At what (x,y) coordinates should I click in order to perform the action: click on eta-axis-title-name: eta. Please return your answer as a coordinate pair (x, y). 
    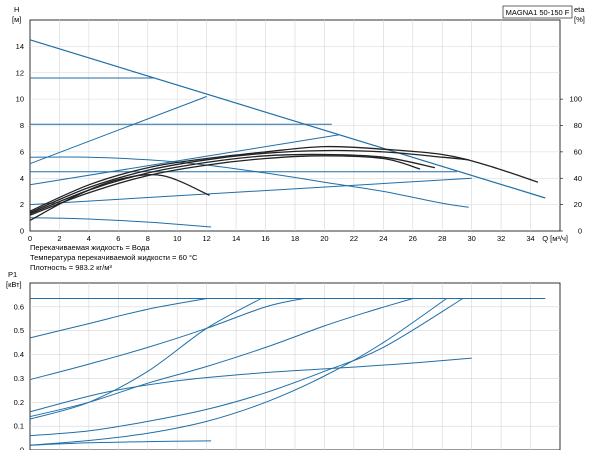
    Looking at the image, I should click on (579, 9).